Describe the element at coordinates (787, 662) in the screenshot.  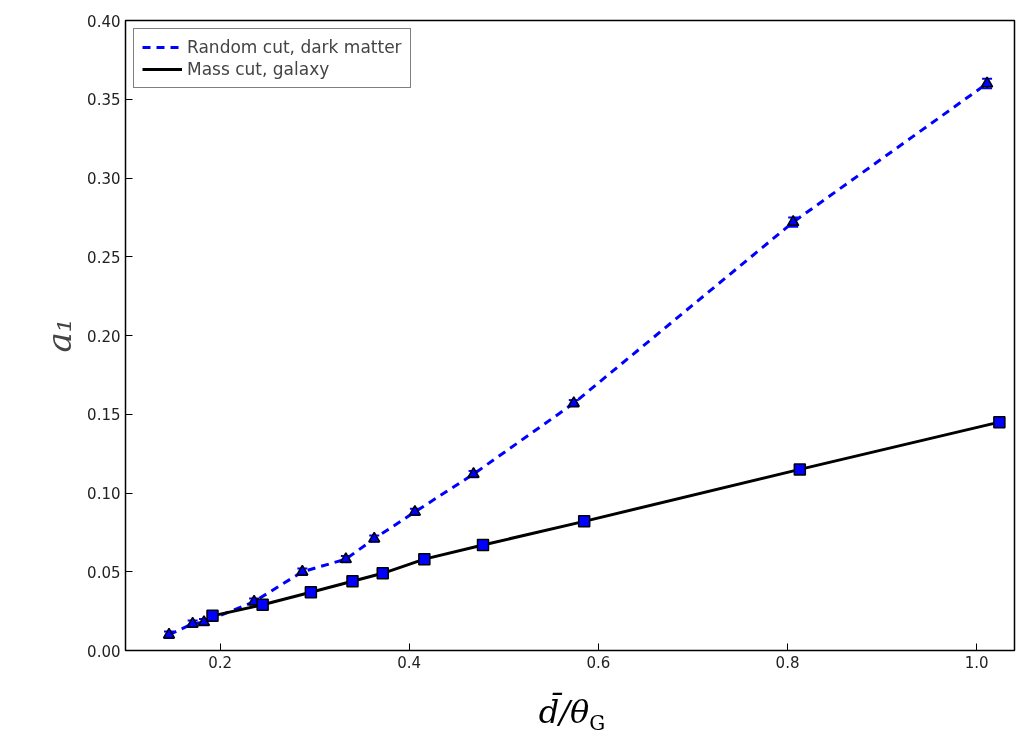
I see `x-tick-label: 0.8` at that location.